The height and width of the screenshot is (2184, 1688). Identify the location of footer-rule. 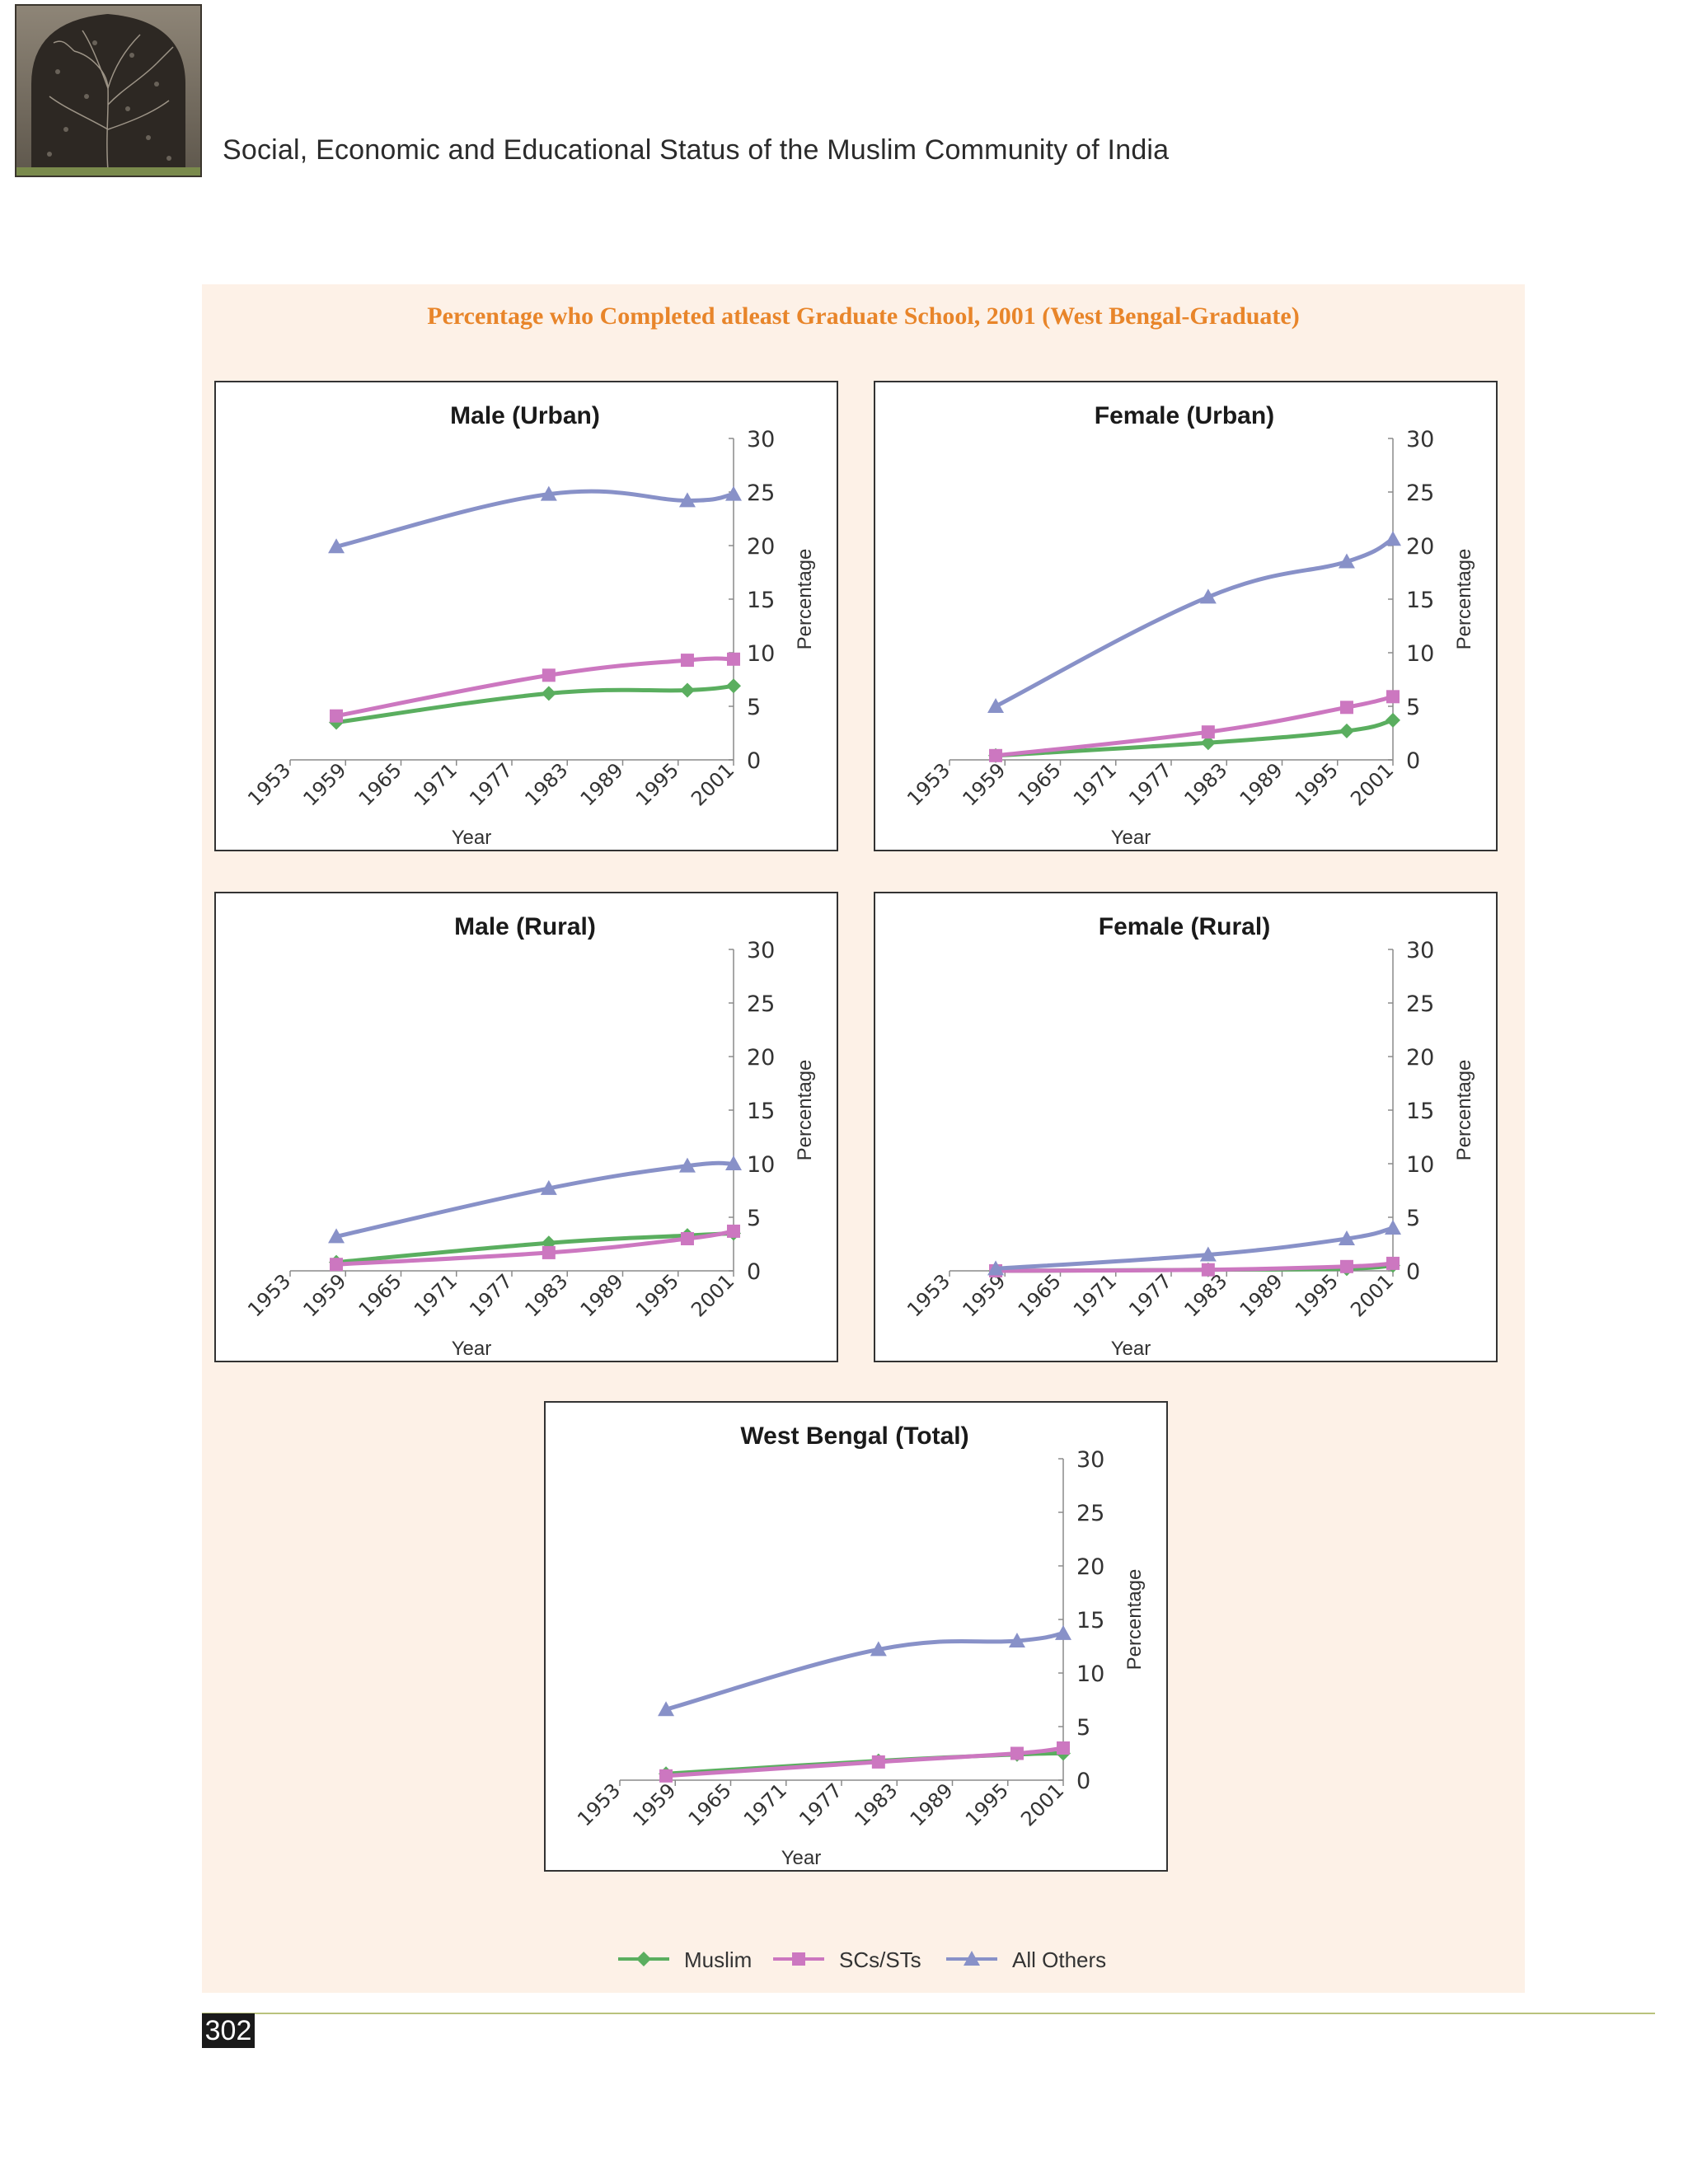
(928, 2013).